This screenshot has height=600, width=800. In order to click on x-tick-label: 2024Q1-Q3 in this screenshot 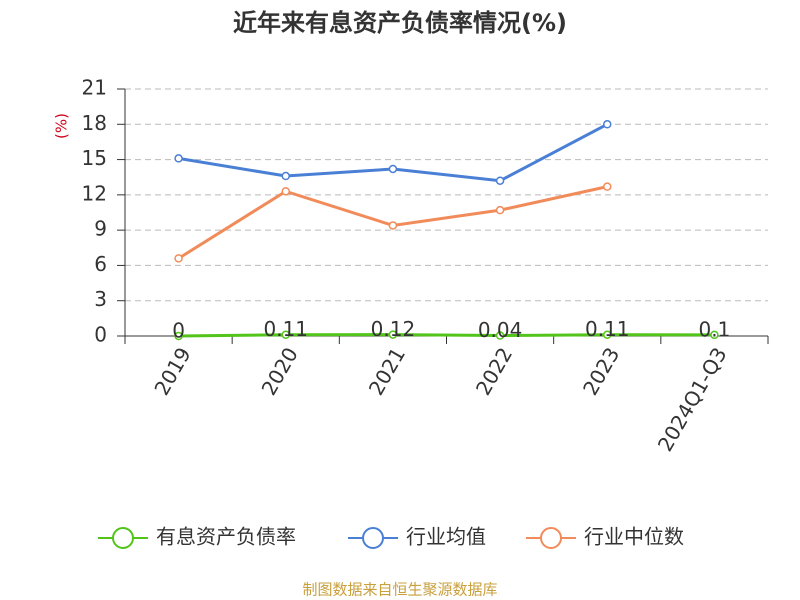, I will do `click(692, 399)`.